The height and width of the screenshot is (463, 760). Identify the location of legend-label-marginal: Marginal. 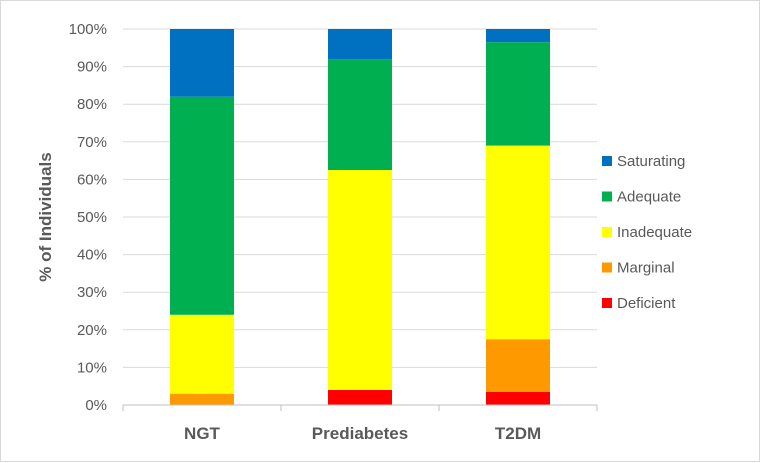
(646, 268).